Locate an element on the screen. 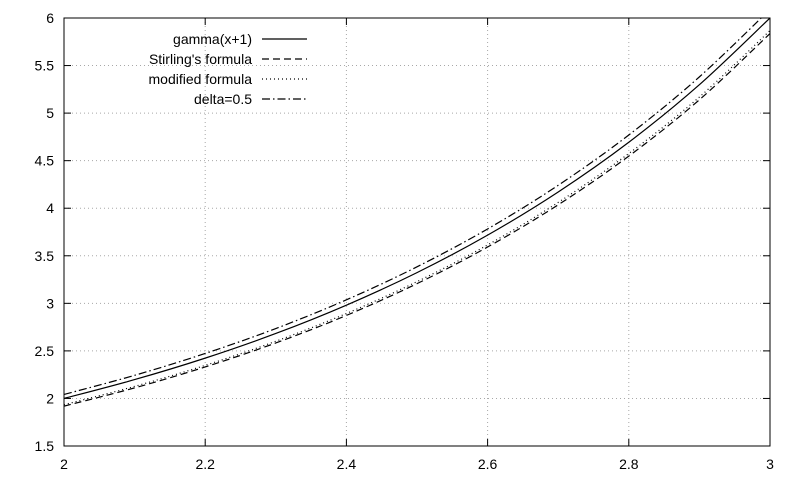  y-tick-label: 4 is located at coordinates (50, 208).